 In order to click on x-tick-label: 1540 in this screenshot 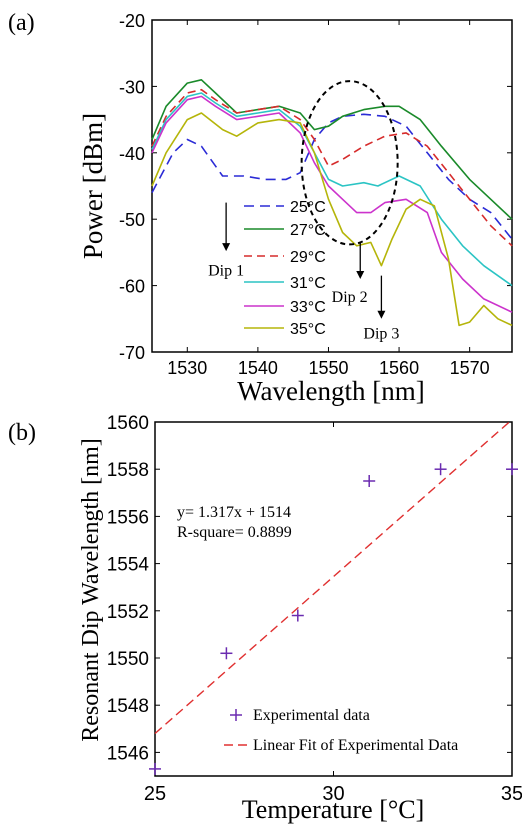, I will do `click(258, 368)`.